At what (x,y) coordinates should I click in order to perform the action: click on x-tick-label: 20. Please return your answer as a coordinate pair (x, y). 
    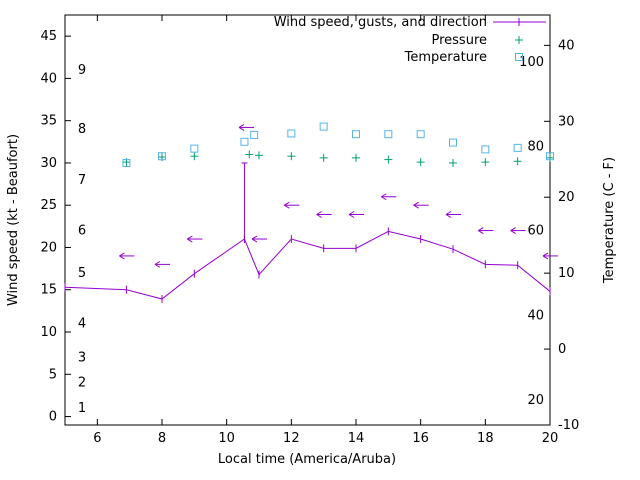
    Looking at the image, I should click on (550, 438).